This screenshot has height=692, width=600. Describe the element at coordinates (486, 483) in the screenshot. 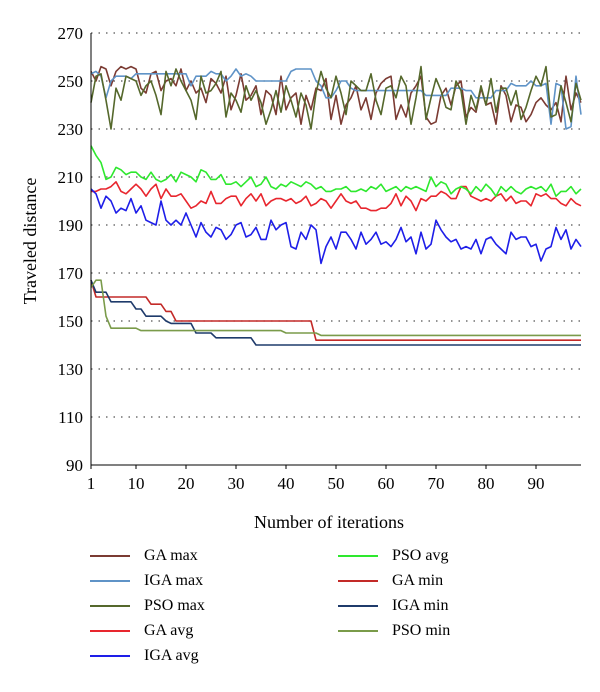

I see `x-tick-label: 80` at that location.